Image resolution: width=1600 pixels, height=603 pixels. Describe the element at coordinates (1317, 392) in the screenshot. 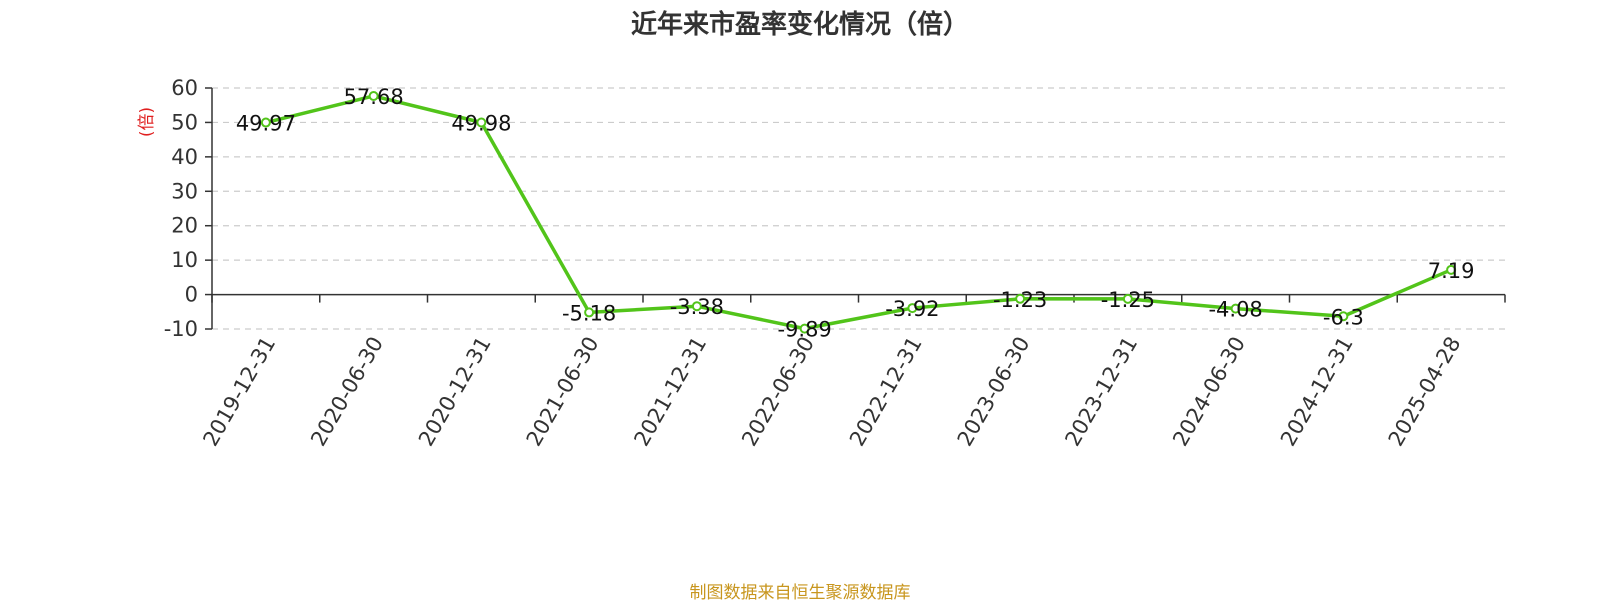

I see `x-tick-label: 2024-12-31` at that location.